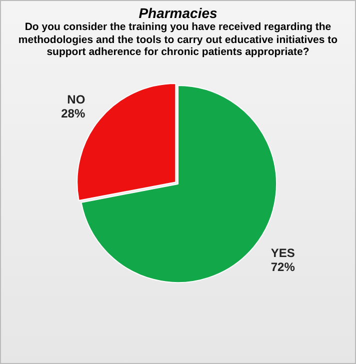  I want to click on slice-label: NO, so click(76, 99).